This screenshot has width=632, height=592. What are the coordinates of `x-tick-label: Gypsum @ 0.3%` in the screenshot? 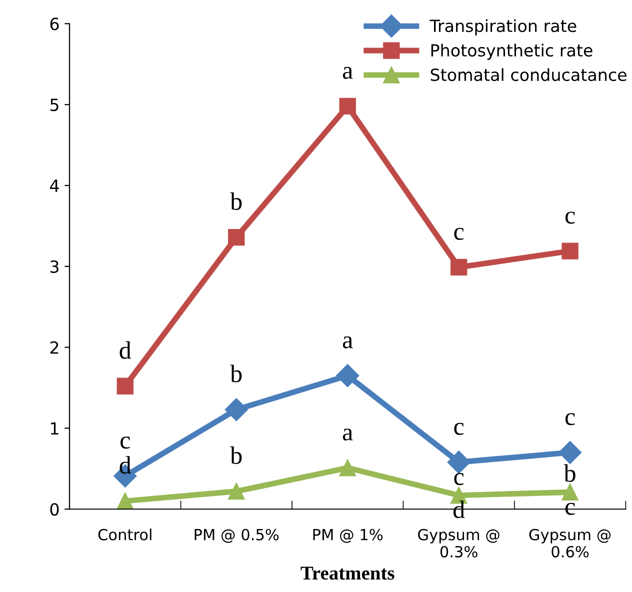 It's located at (459, 543).